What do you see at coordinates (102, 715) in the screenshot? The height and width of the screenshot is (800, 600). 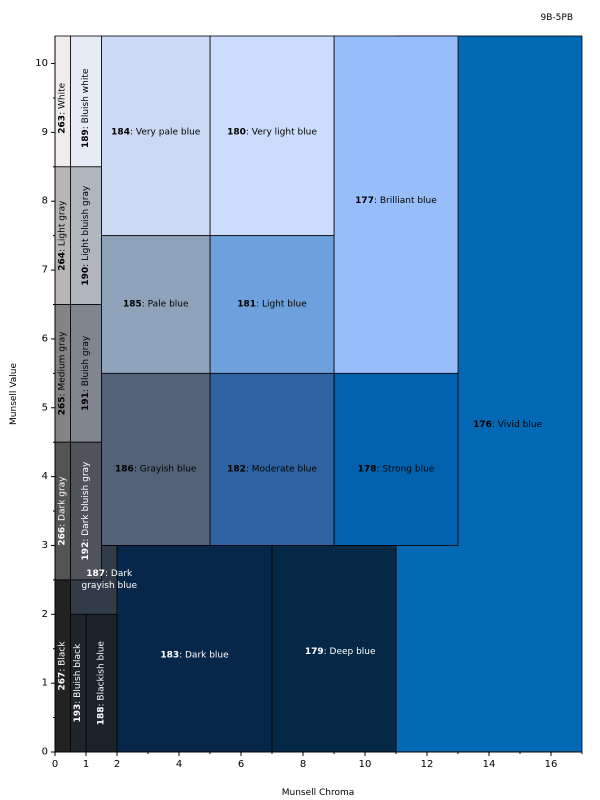 I see `region-code: 188` at bounding box center [102, 715].